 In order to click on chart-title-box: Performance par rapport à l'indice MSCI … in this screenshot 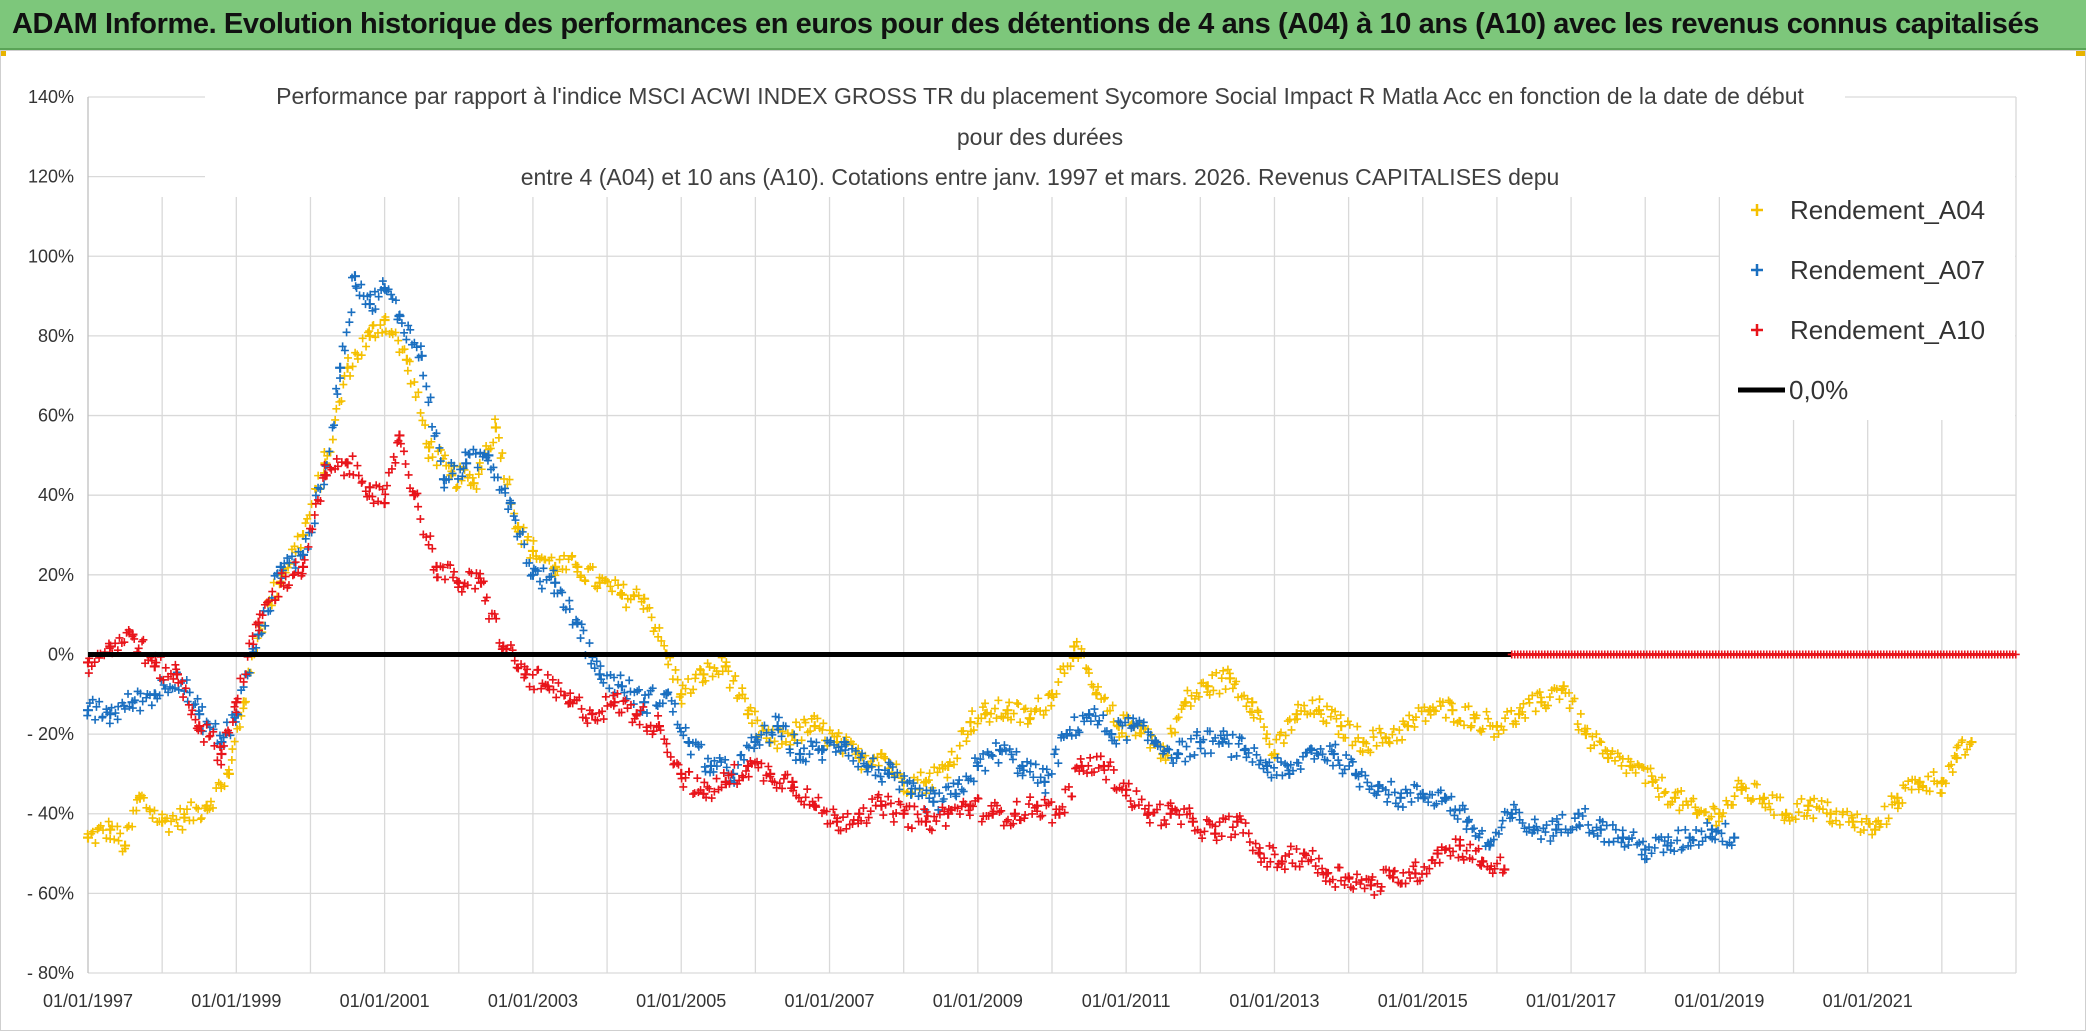, I will do `click(1025, 134)`.